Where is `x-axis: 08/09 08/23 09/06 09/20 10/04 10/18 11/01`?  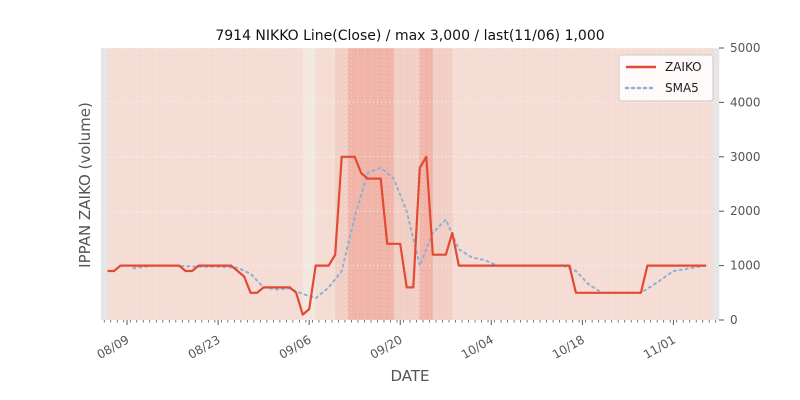
x-axis: 08/09 08/23 09/06 09/20 10/04 10/18 11/01 is located at coordinates (406, 341).